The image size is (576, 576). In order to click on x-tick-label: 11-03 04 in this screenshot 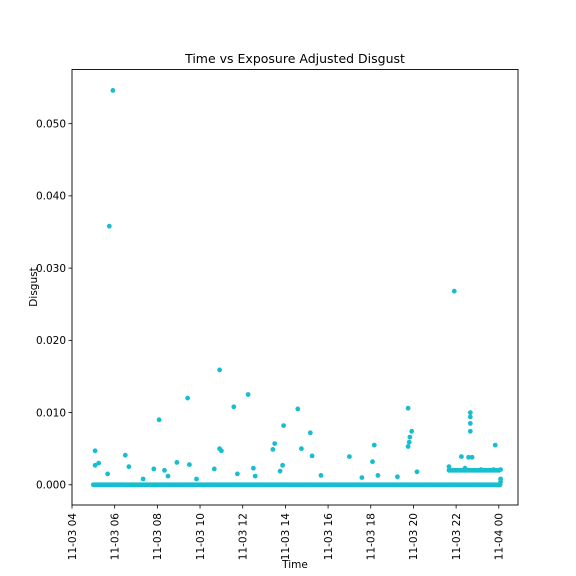, I will do `click(73, 537)`.